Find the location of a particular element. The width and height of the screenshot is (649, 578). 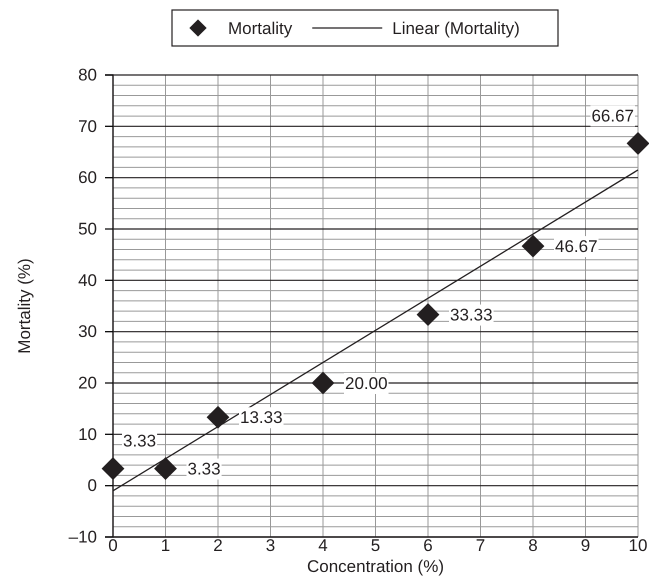

data-label: 46.67 is located at coordinates (576, 246).